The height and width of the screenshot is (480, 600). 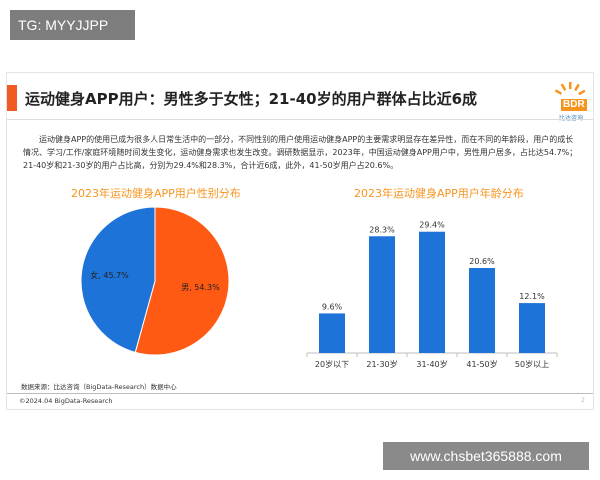 What do you see at coordinates (182, 281) in the screenshot?
I see `pie-slice-male` at bounding box center [182, 281].